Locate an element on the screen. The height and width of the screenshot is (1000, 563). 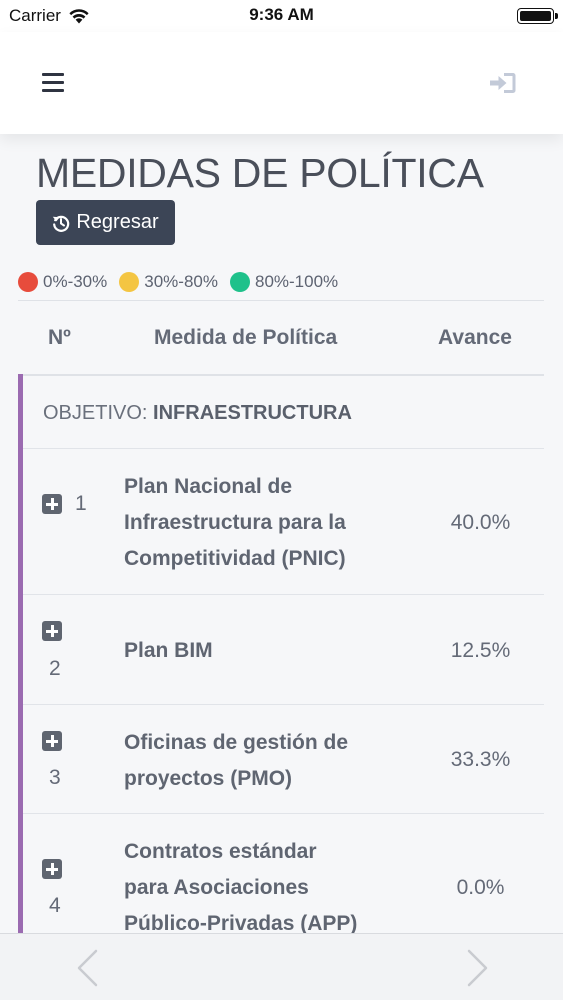
green-dot-icon is located at coordinates (239, 282).